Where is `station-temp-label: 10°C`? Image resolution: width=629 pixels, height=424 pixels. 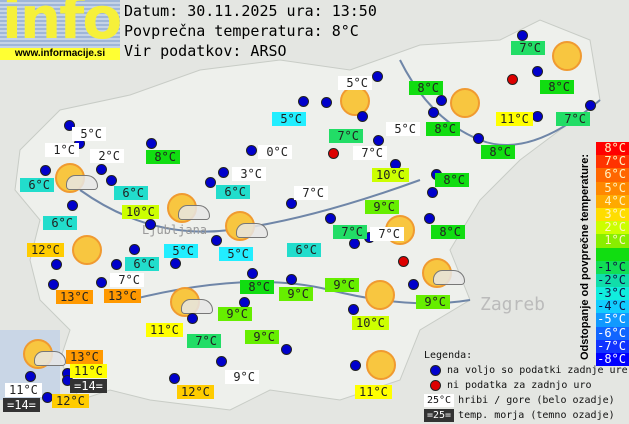 station-temp-label: 10°C is located at coordinates (370, 323).